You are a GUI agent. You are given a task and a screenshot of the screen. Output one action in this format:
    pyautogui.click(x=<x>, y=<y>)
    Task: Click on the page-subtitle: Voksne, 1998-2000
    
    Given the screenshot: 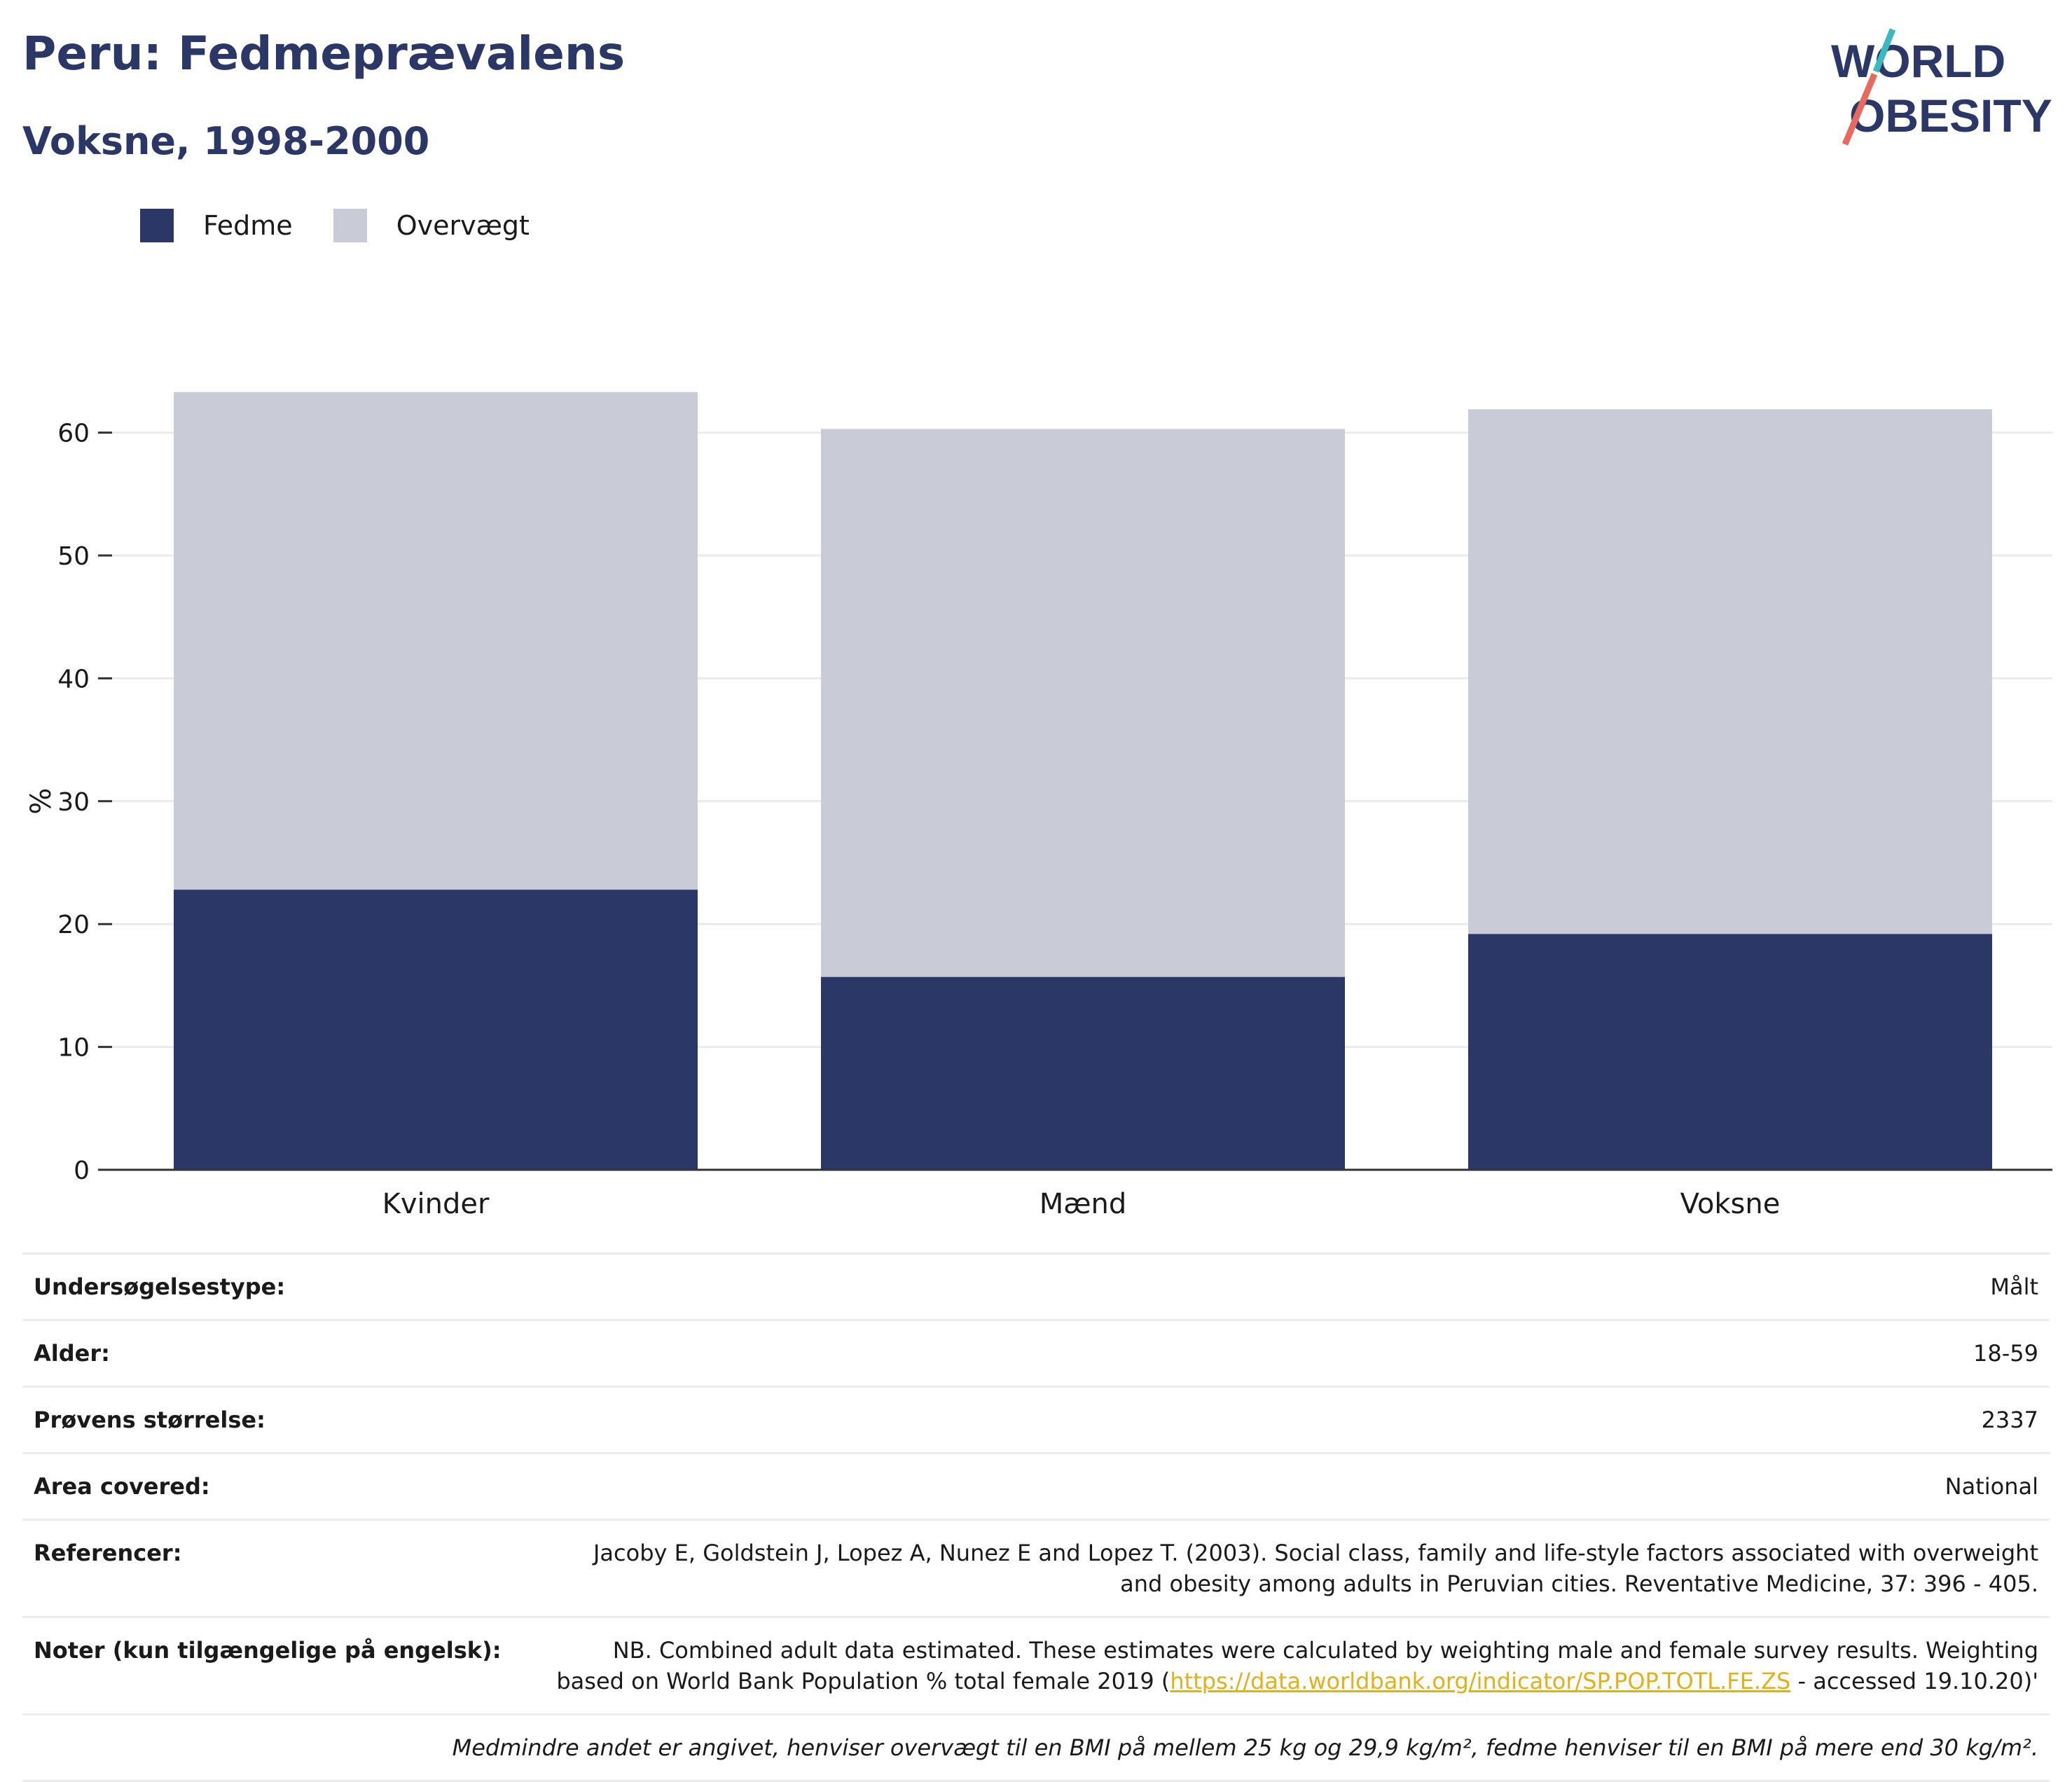 What is the action you would take?
    pyautogui.click(x=226, y=141)
    